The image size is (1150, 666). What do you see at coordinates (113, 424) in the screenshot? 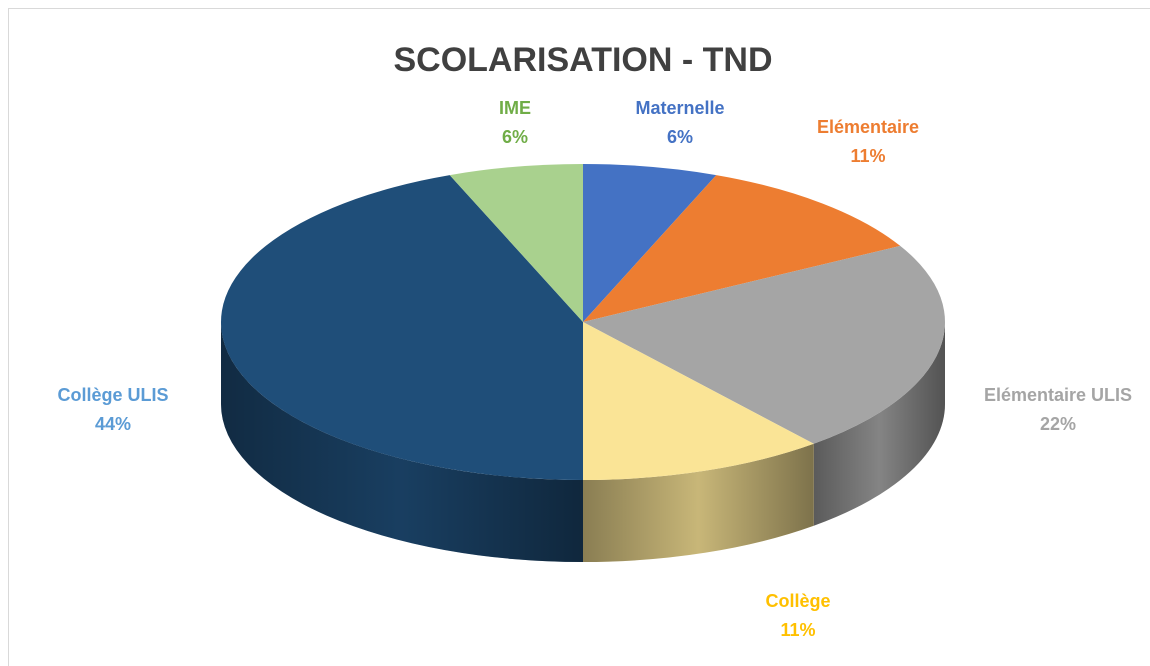
I see `data-label-value: 44%` at bounding box center [113, 424].